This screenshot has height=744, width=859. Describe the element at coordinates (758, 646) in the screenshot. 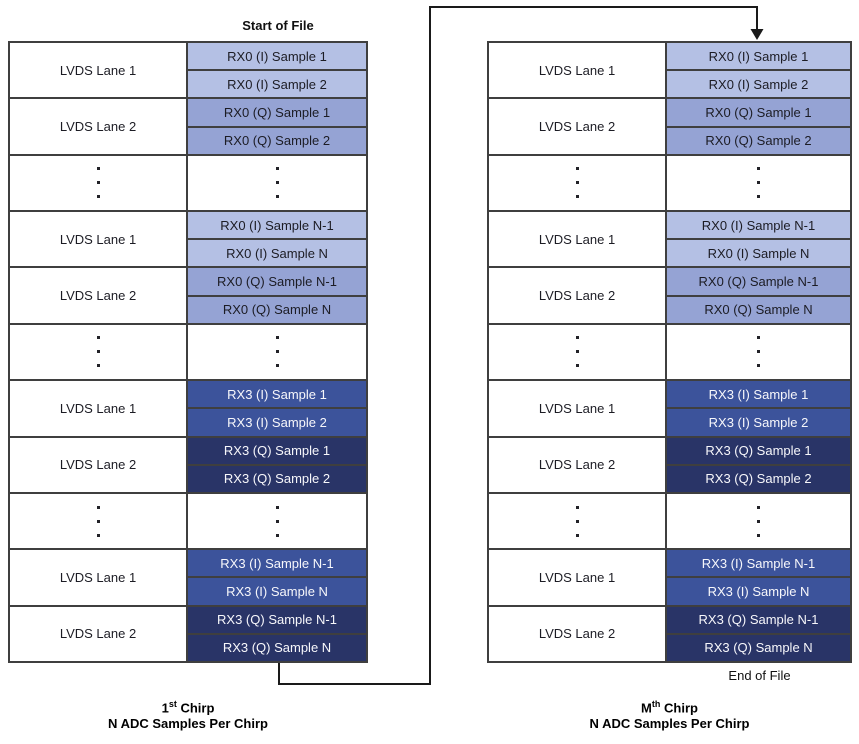

I see `sample-cell: RX3 (Q) Sample N` at that location.